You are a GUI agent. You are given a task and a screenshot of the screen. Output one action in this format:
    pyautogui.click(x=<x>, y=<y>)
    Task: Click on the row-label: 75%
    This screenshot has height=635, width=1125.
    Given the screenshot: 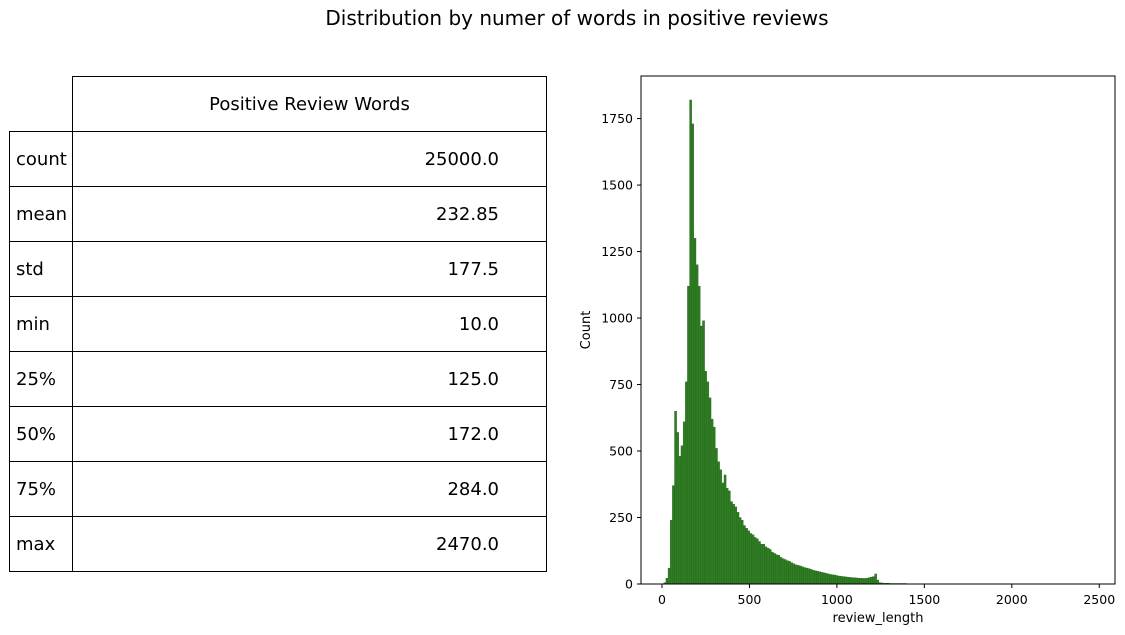 What is the action you would take?
    pyautogui.click(x=41, y=489)
    